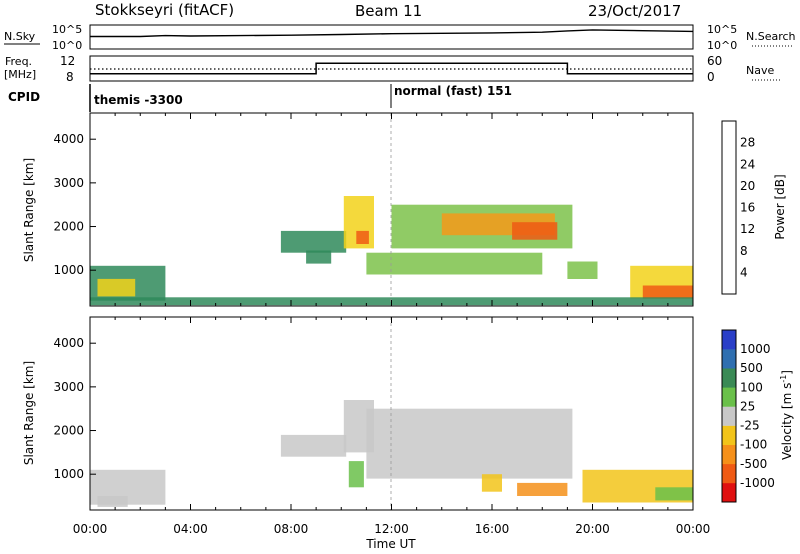 The height and width of the screenshot is (554, 800). Describe the element at coordinates (29, 413) in the screenshot. I see `velocity-ylabel: Slant Range [km]` at that location.